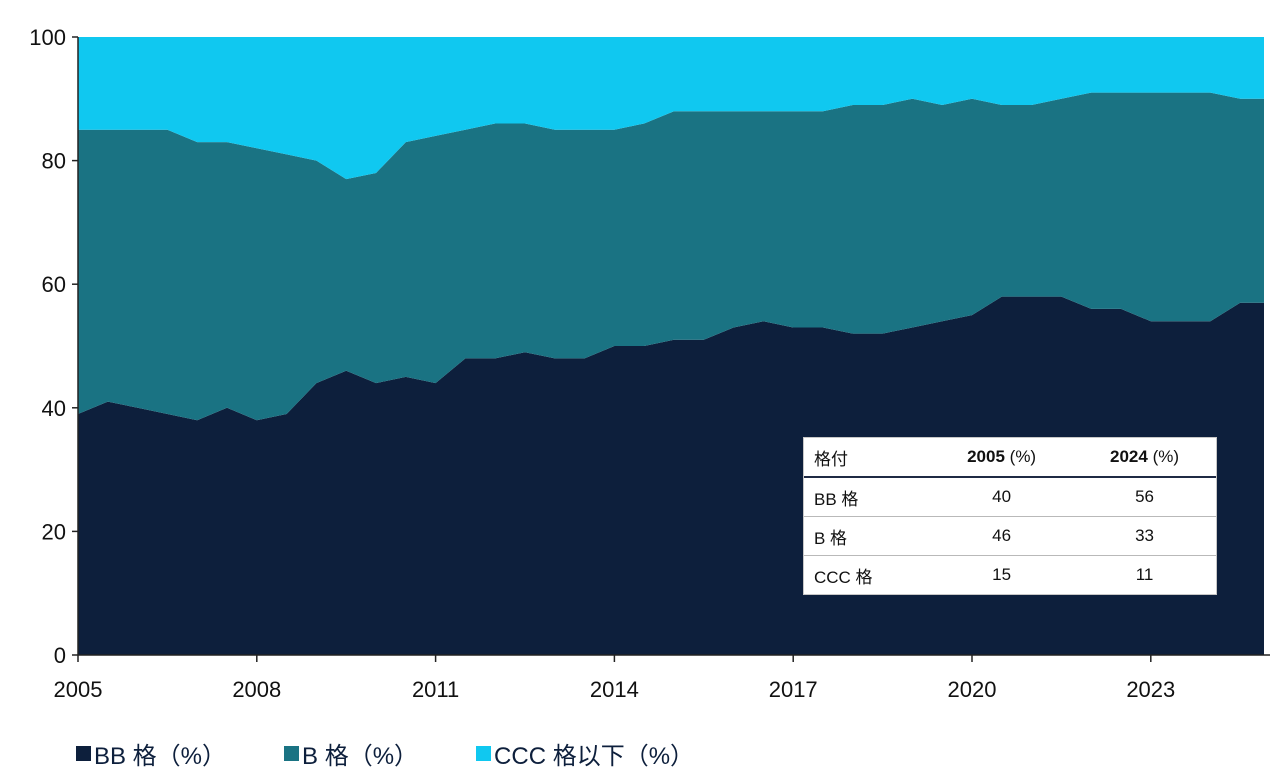  What do you see at coordinates (1150, 689) in the screenshot?
I see `x-tick-label: 2023` at bounding box center [1150, 689].